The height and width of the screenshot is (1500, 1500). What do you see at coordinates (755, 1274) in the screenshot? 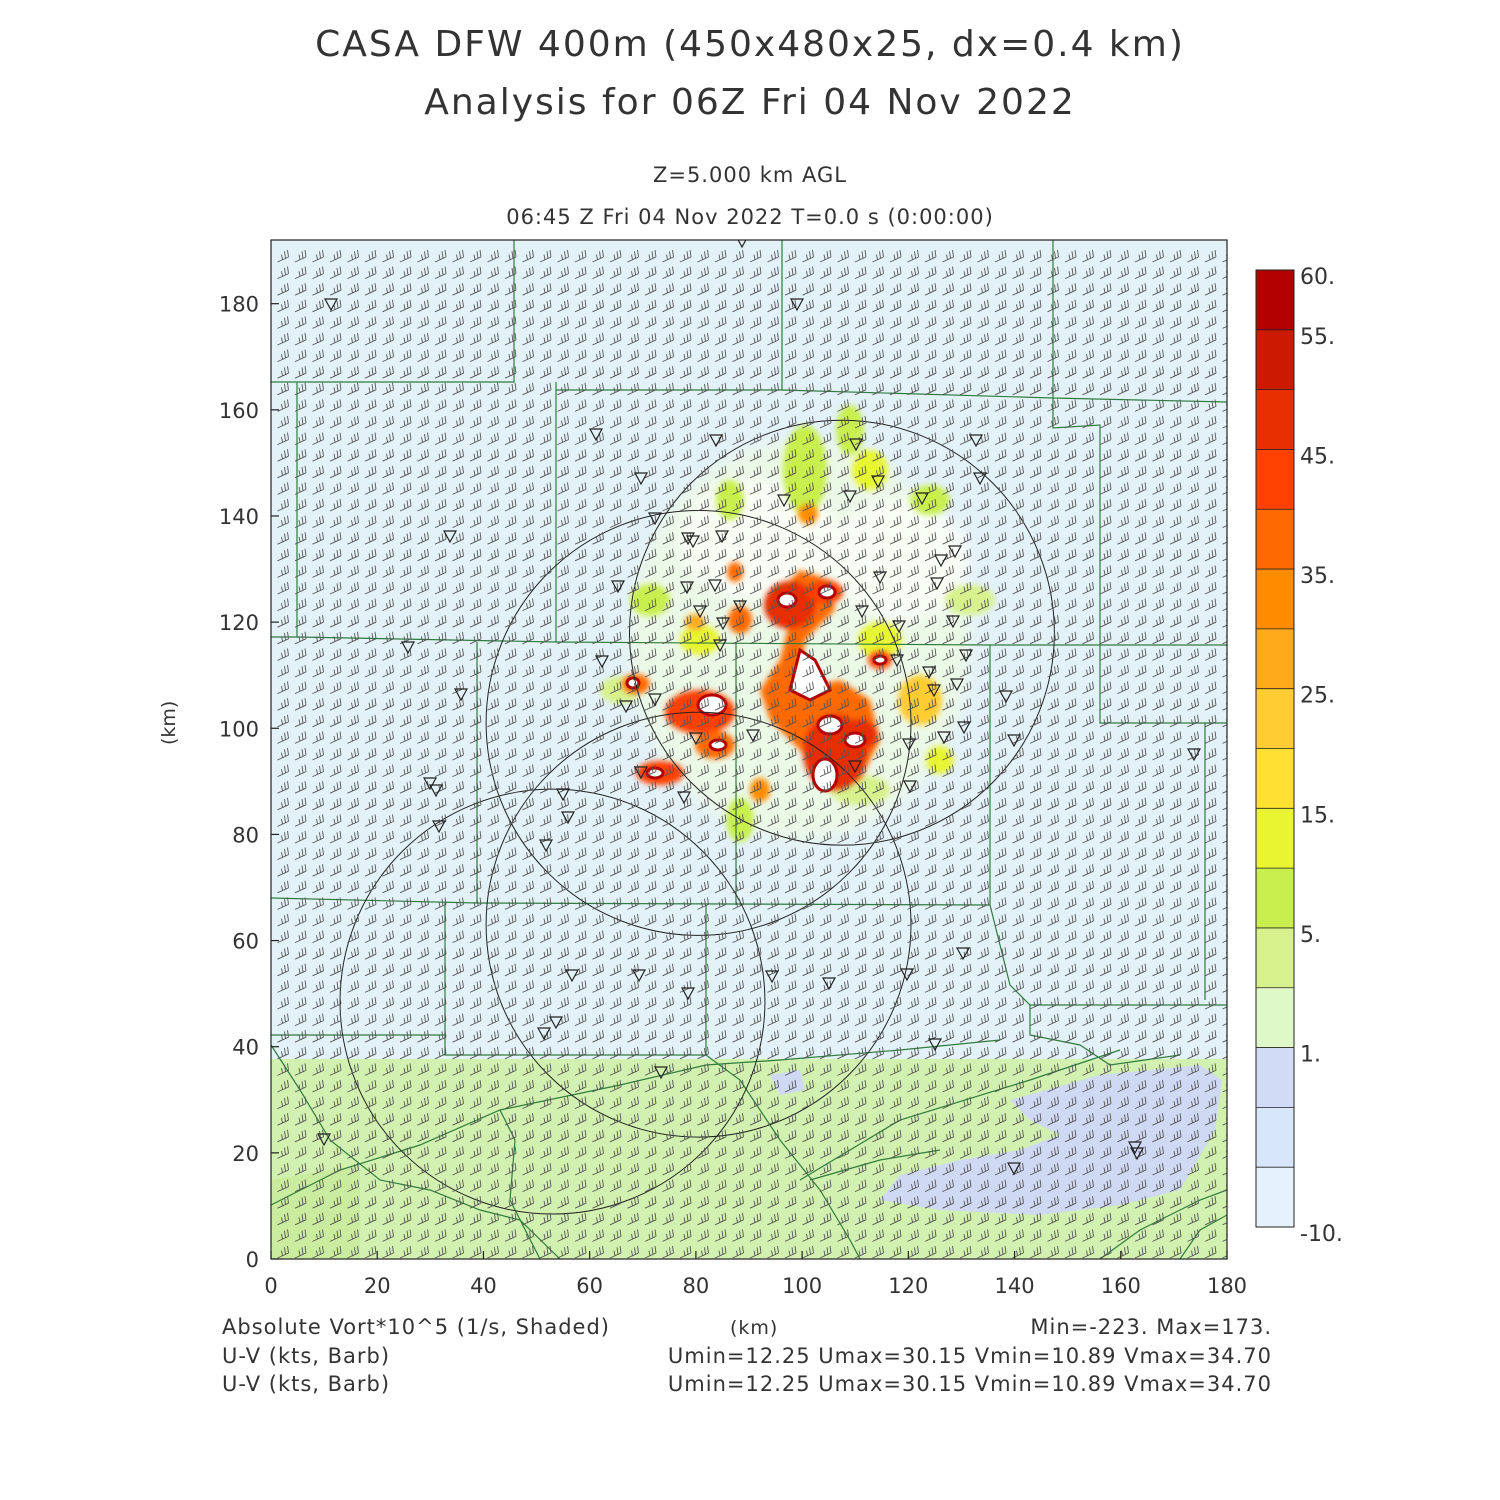
I see `x-axis: 0 20 40 60 80 100 120 140 160 180` at bounding box center [755, 1274].